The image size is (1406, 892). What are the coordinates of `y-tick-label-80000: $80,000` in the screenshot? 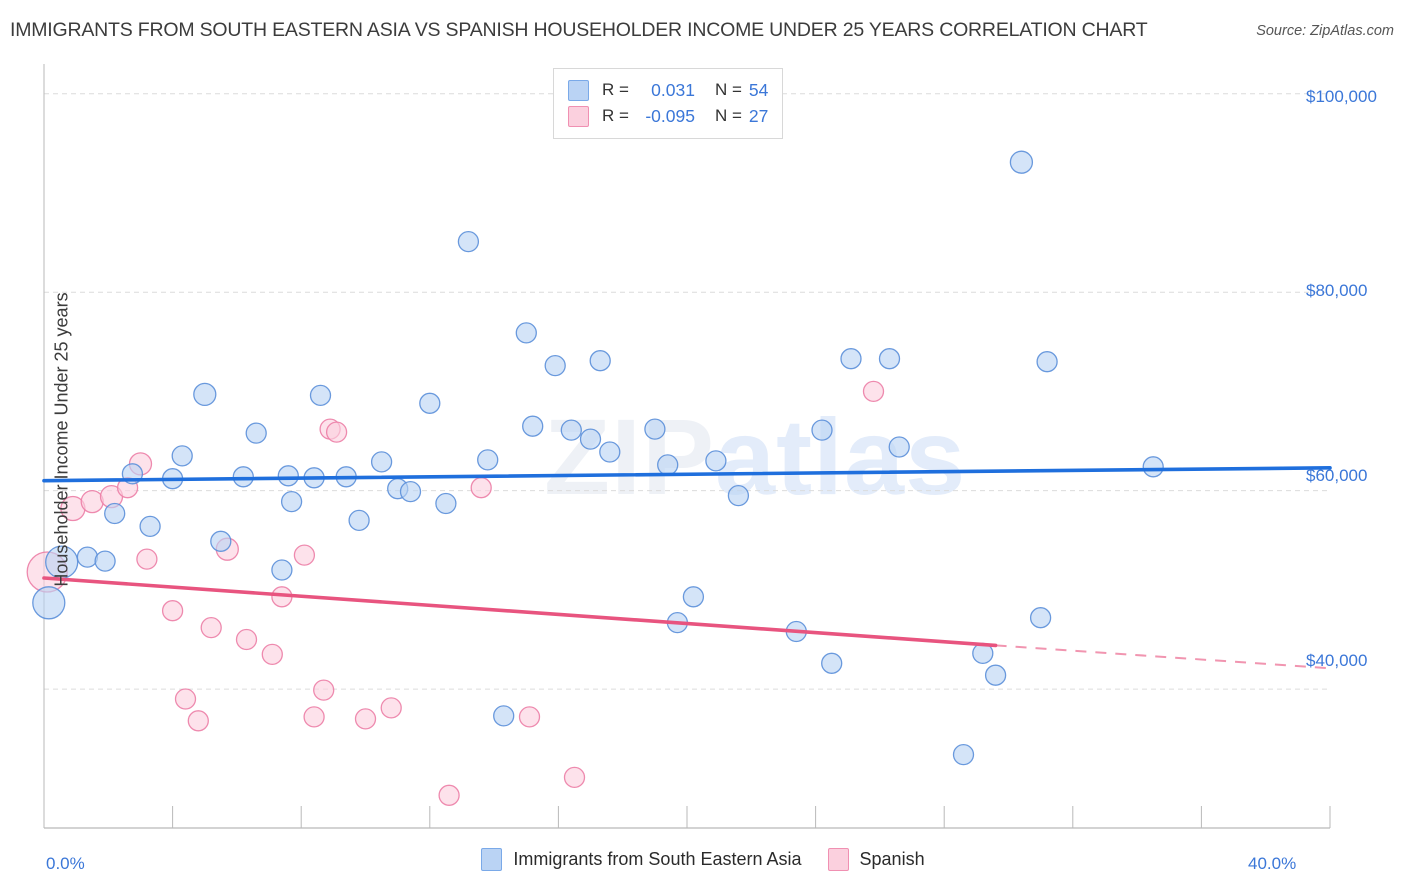 It's located at (1337, 290).